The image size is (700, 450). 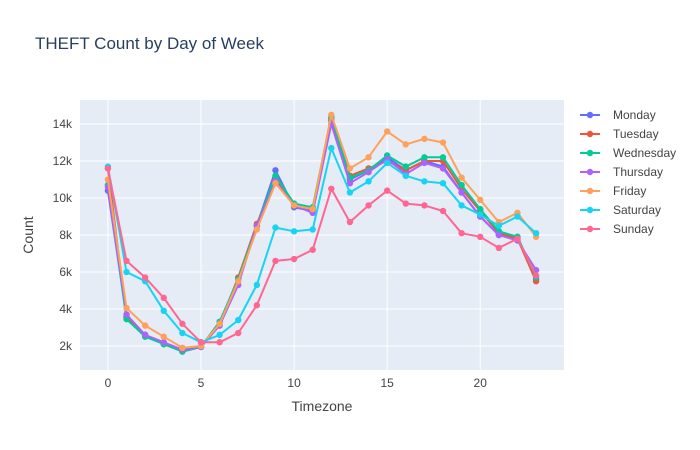 I want to click on x-tick-label: 20, so click(x=481, y=383).